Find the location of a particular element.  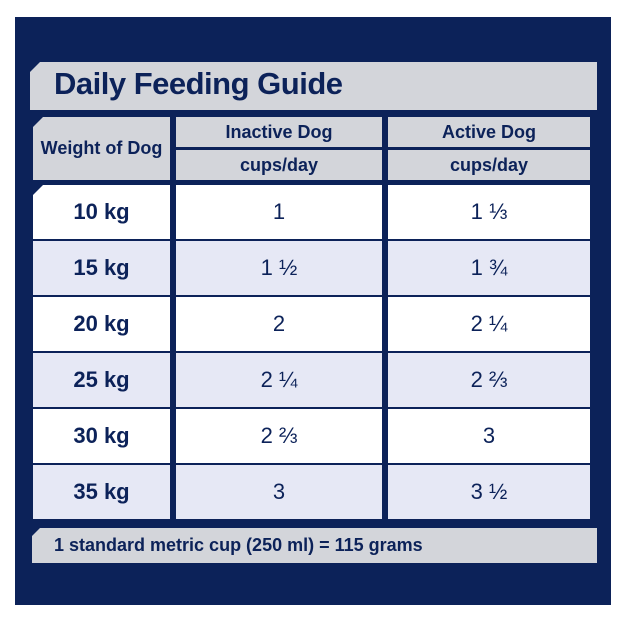

header-weight: Weight of Dog is located at coordinates (101, 148).